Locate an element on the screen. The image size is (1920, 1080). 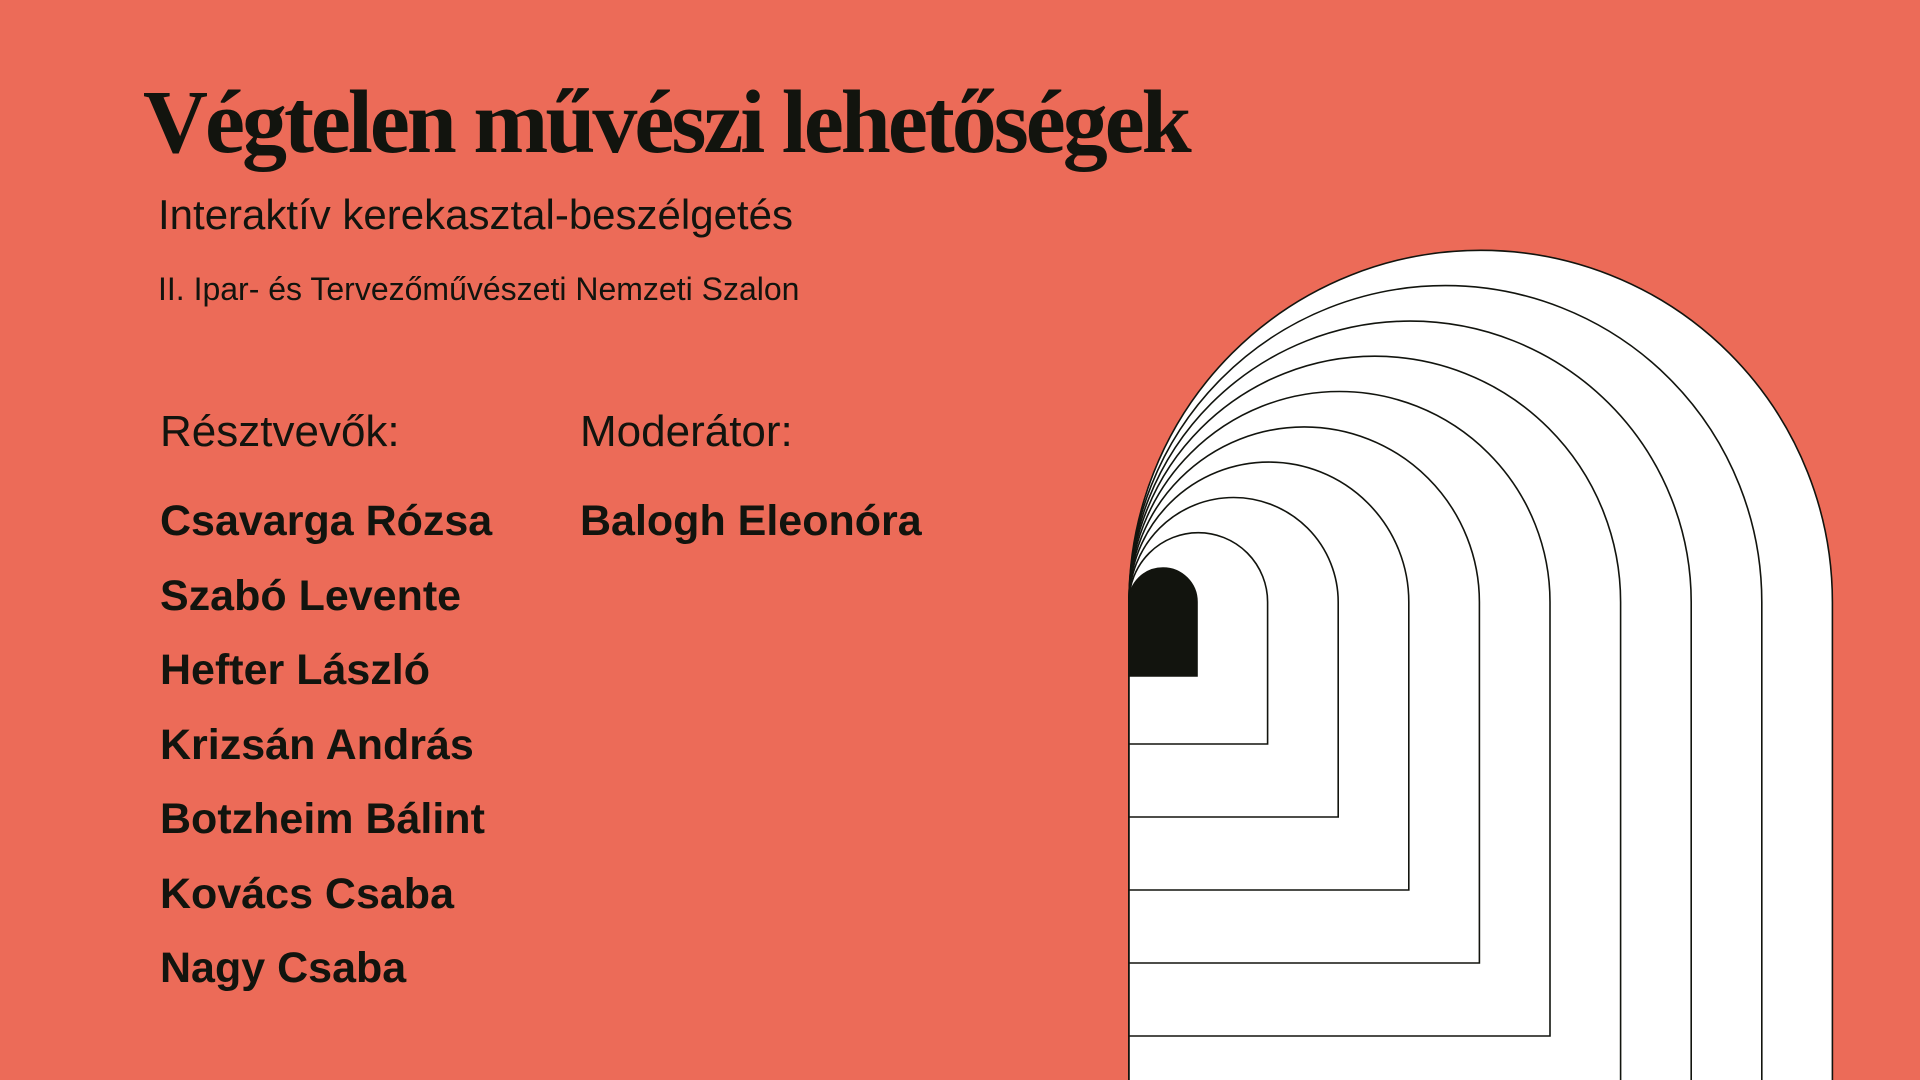
participant-name: Hefter László is located at coordinates (295, 670).